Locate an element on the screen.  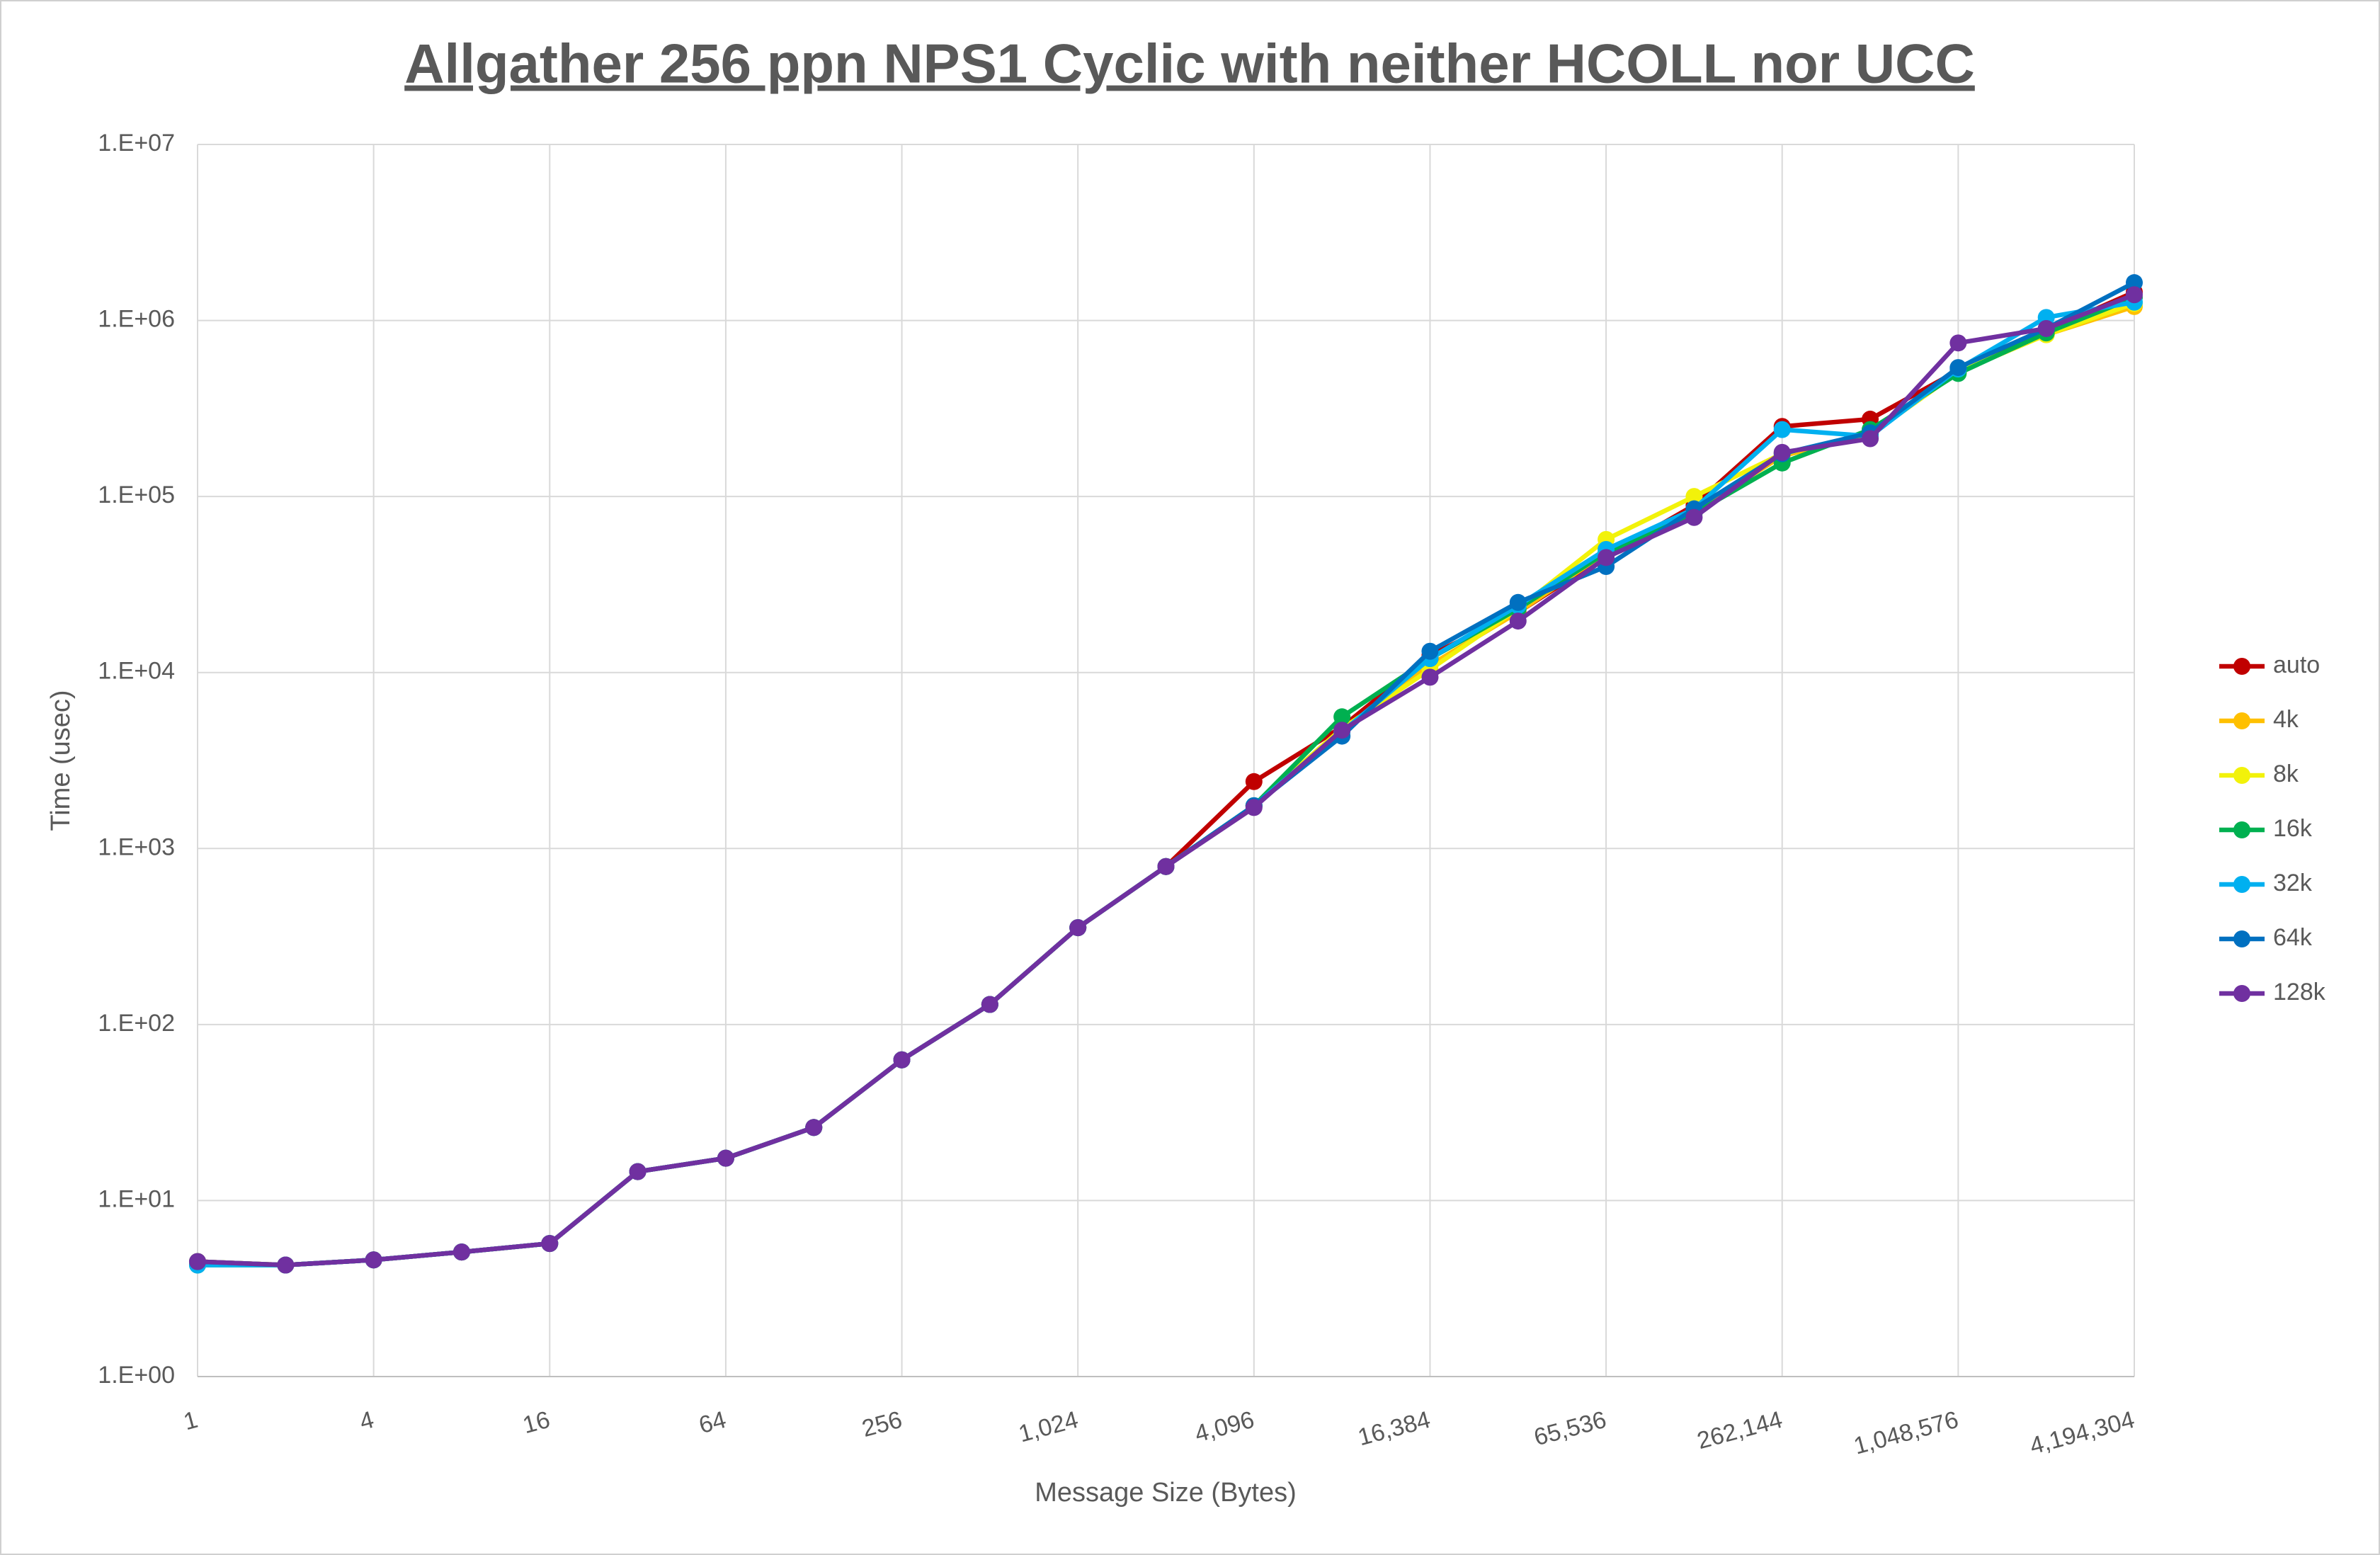
legend-label: 32k is located at coordinates (2293, 883).